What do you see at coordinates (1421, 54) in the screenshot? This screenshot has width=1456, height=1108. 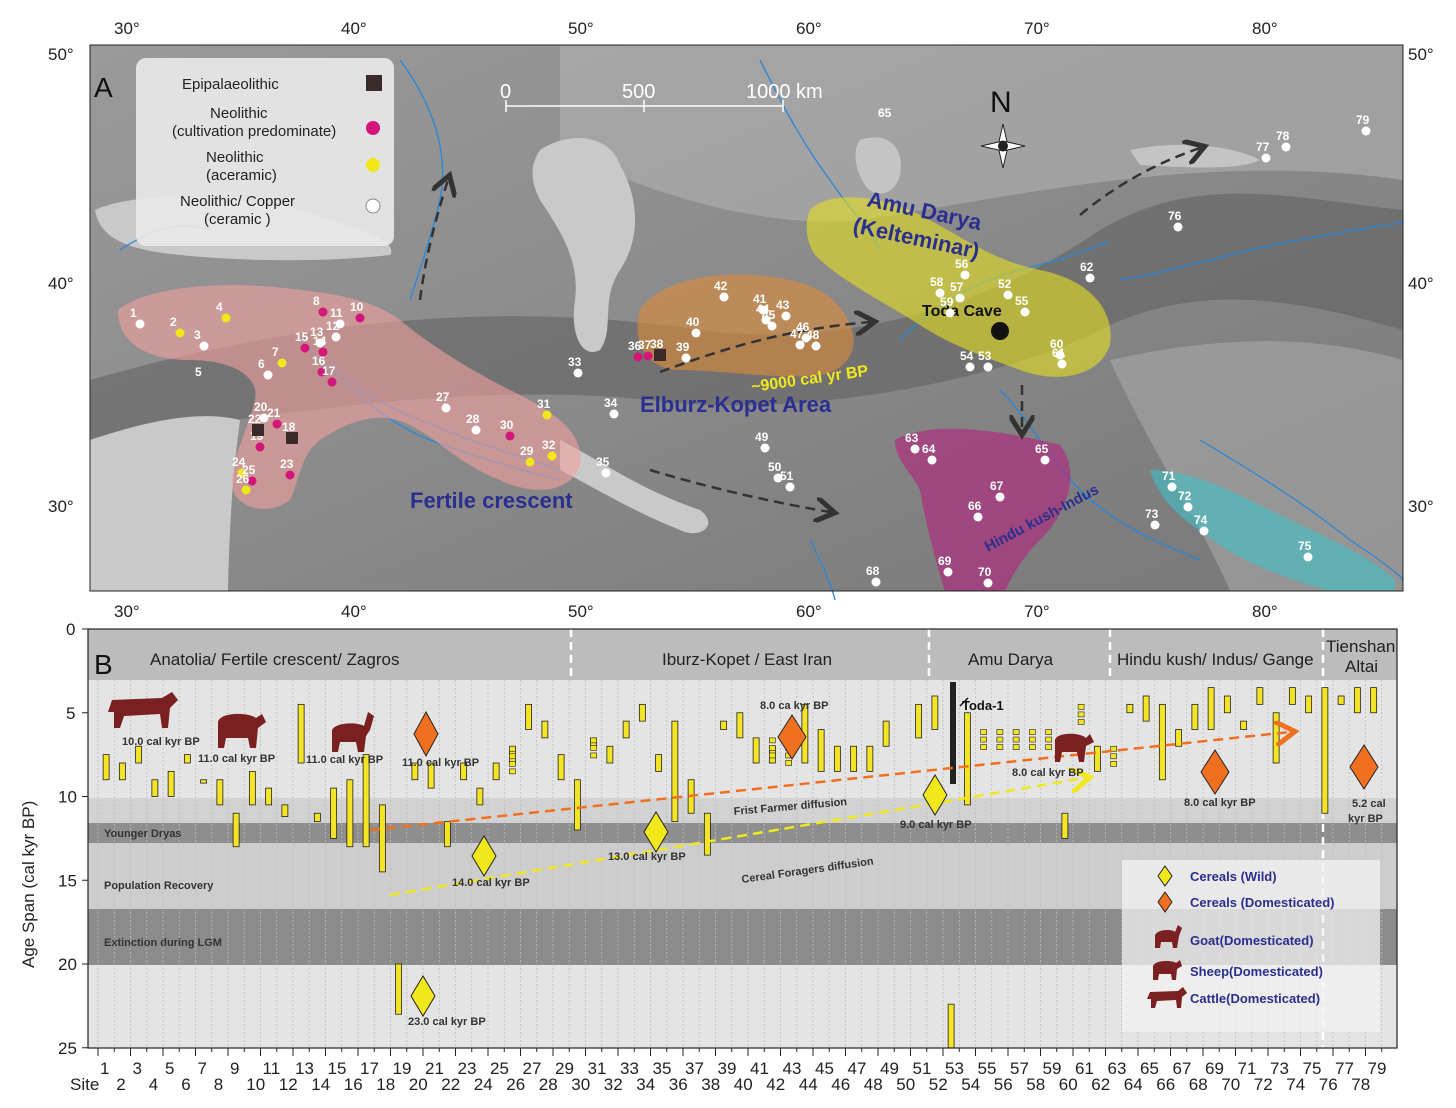 I see `lat-tick-right: 50°` at bounding box center [1421, 54].